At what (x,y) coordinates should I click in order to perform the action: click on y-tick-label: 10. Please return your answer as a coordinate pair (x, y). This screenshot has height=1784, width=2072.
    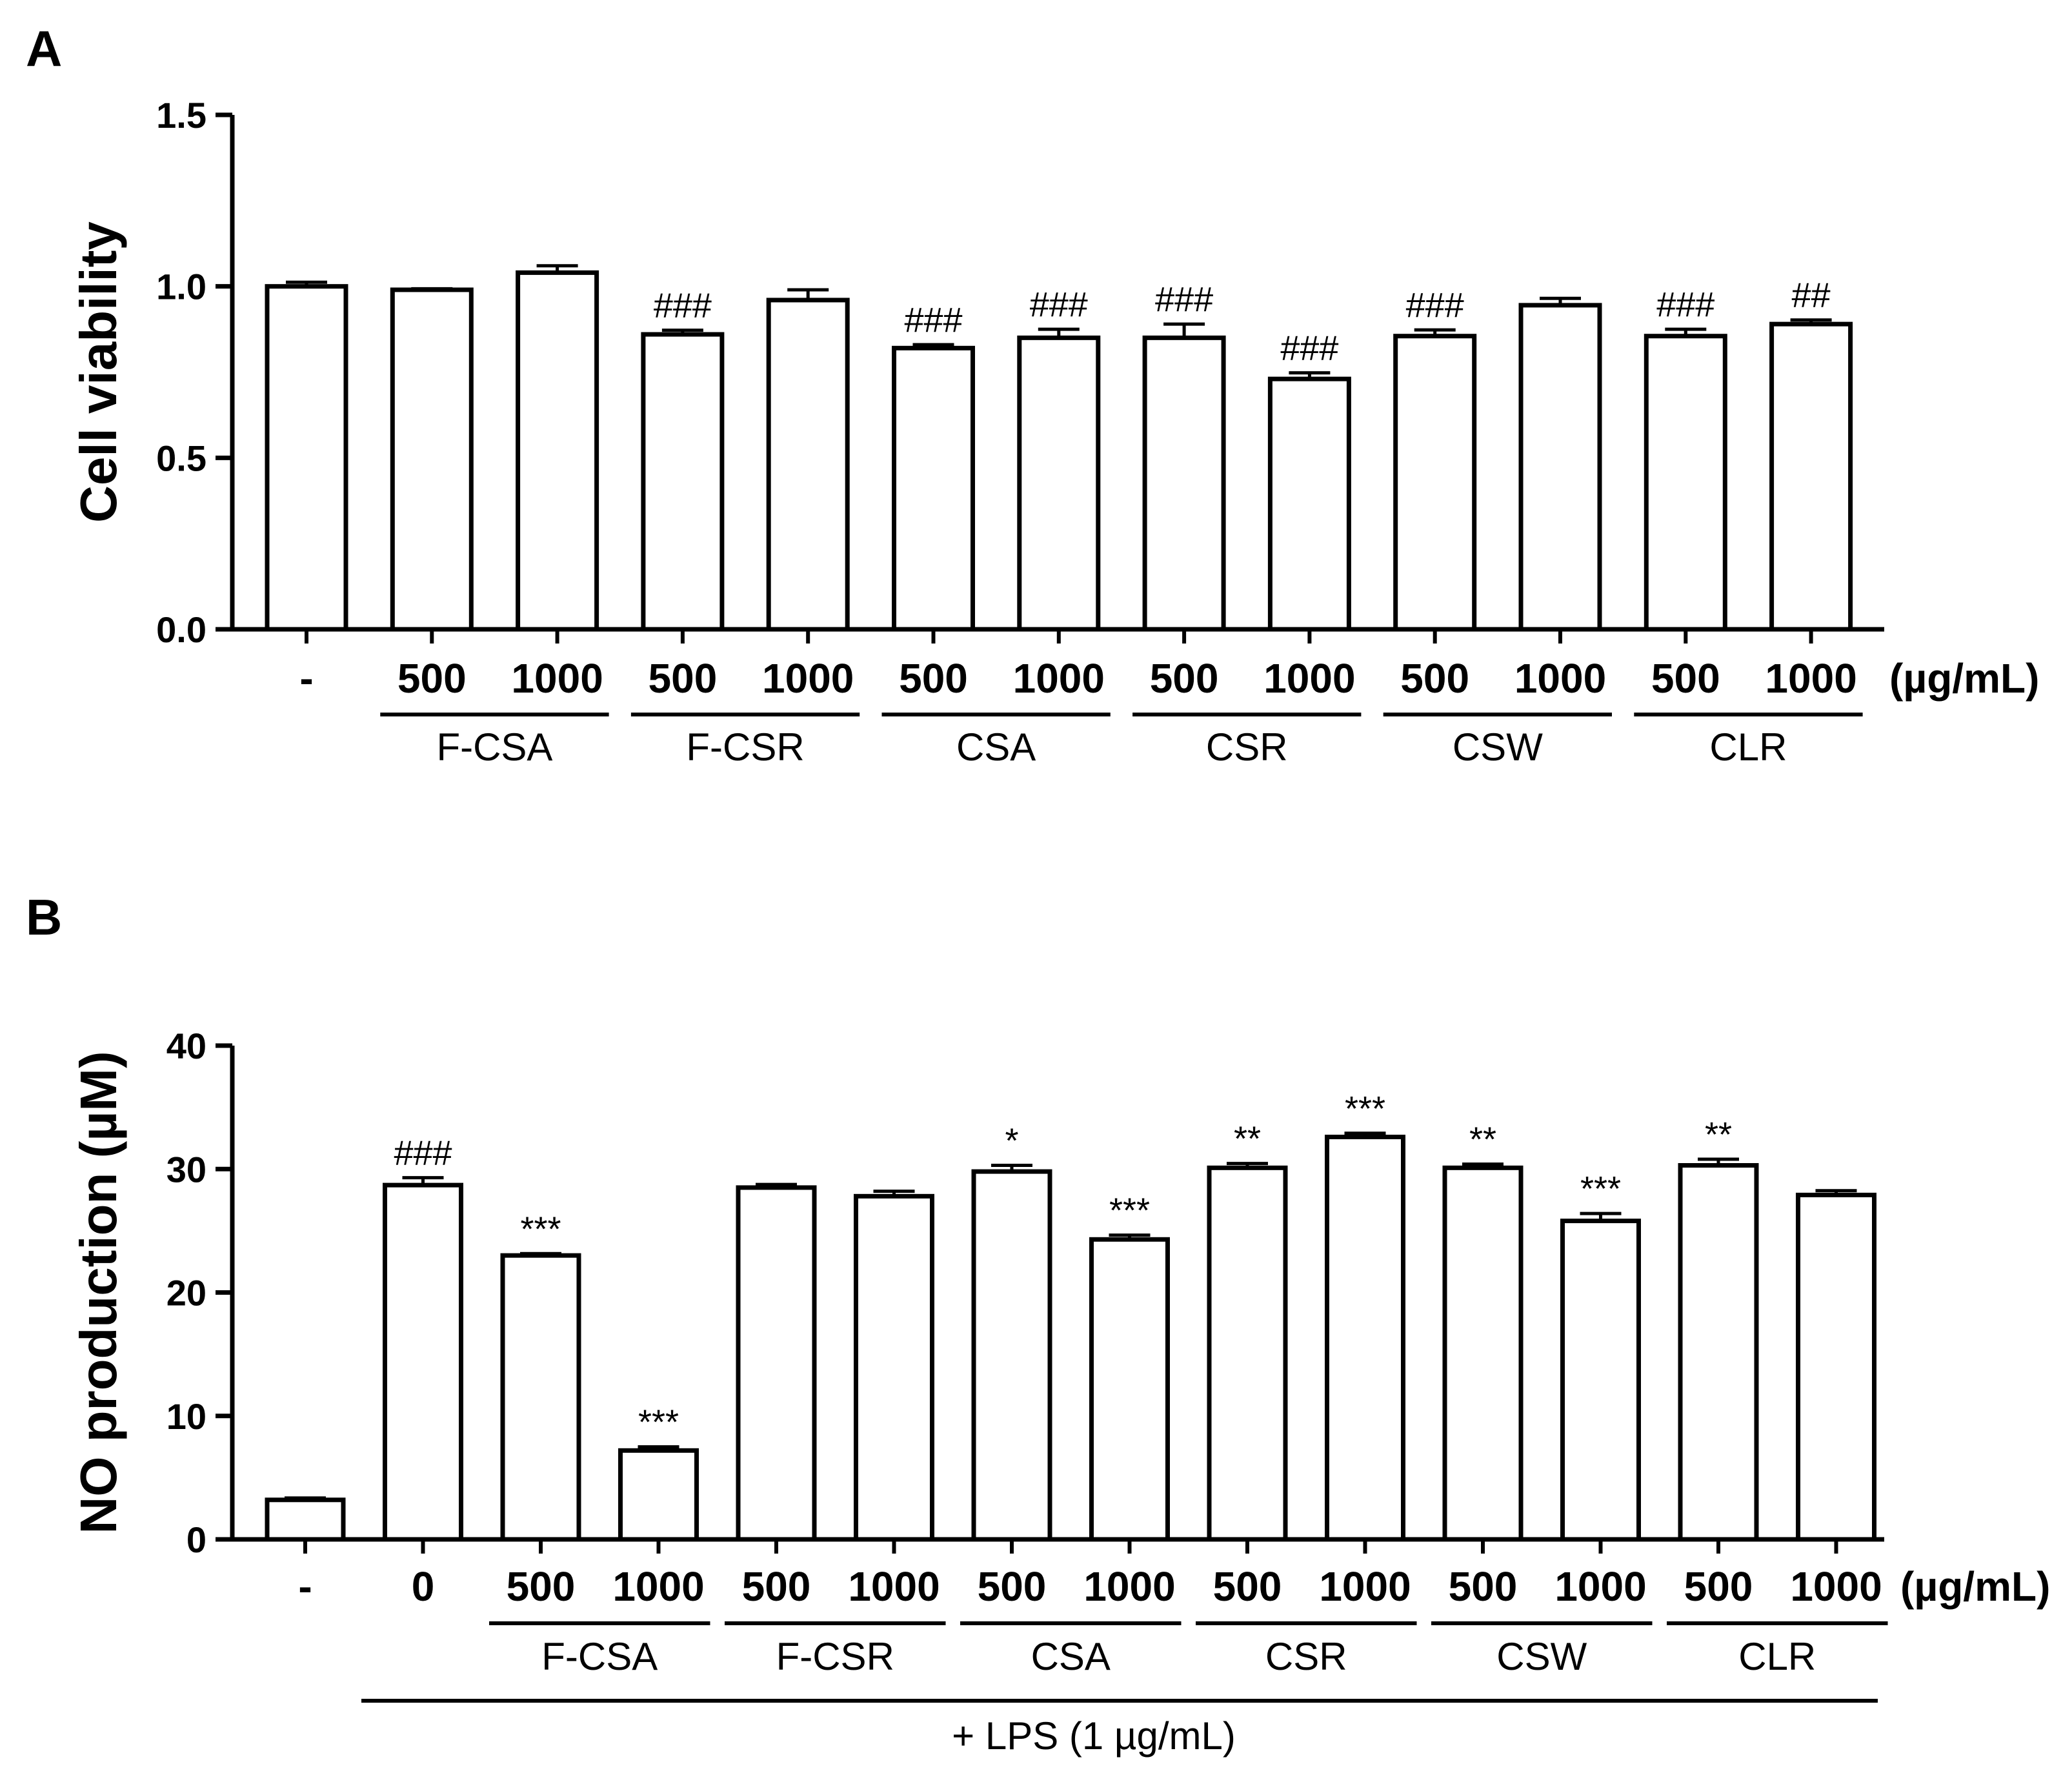
    Looking at the image, I should click on (186, 1416).